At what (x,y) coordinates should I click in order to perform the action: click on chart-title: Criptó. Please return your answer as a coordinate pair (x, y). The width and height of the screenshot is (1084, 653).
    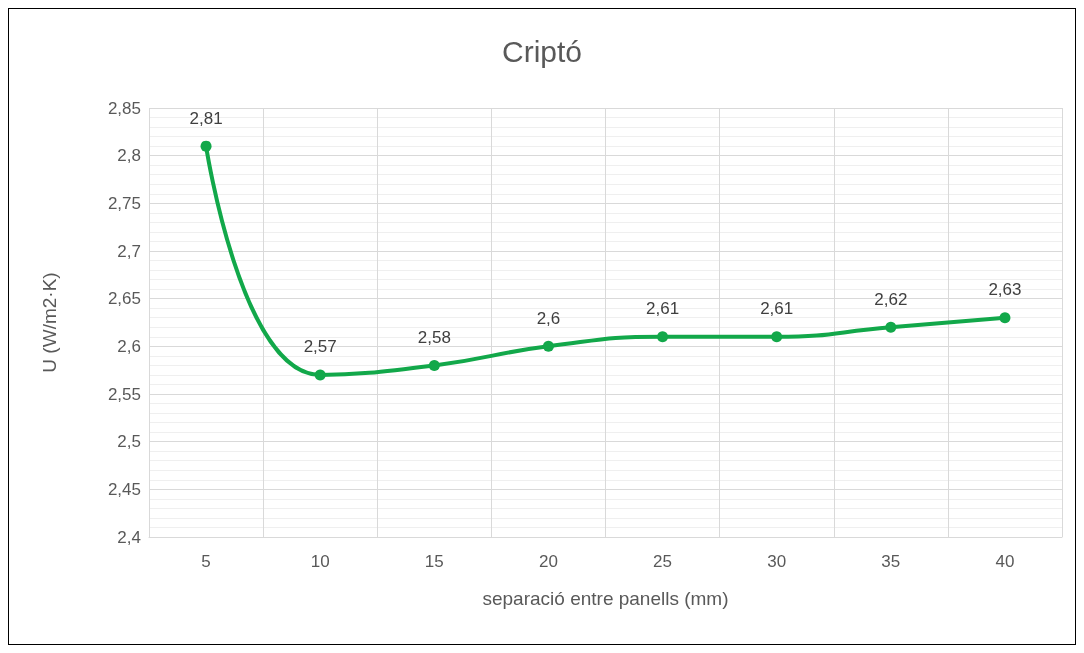
    Looking at the image, I should click on (542, 51).